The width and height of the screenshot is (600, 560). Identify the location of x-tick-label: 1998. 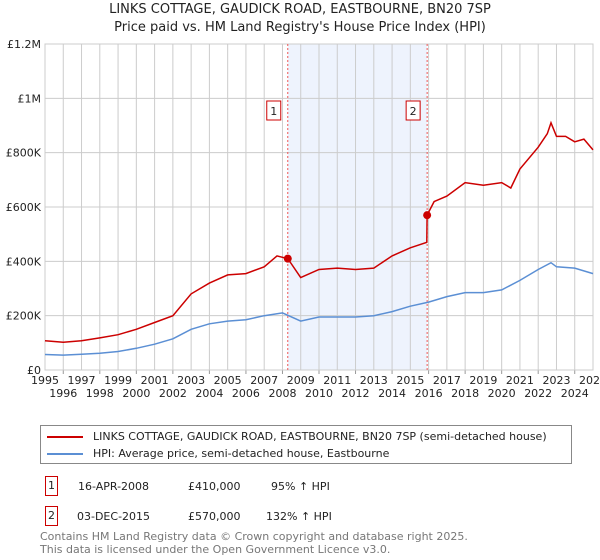
(100, 393).